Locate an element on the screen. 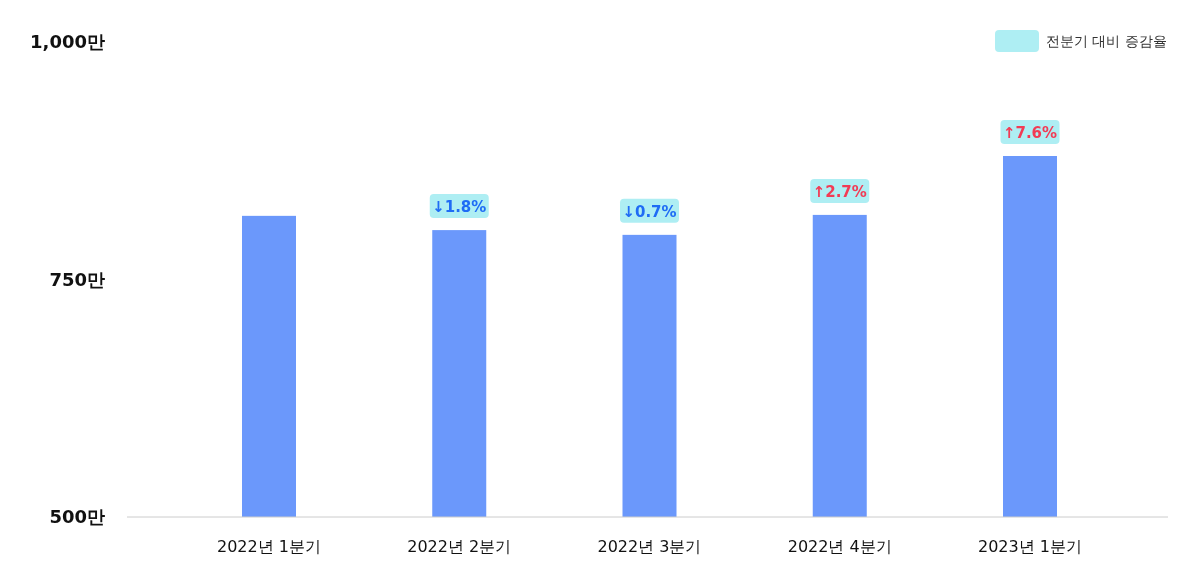  x-tick-label: 2022년 3분기 is located at coordinates (649, 546).